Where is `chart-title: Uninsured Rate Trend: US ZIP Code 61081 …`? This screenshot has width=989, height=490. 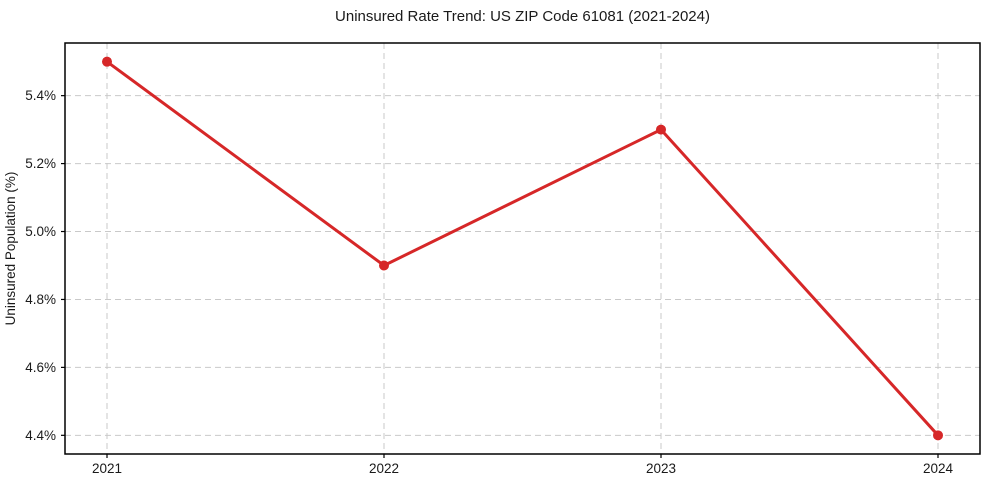 chart-title: Uninsured Rate Trend: US ZIP Code 61081 … is located at coordinates (522, 16).